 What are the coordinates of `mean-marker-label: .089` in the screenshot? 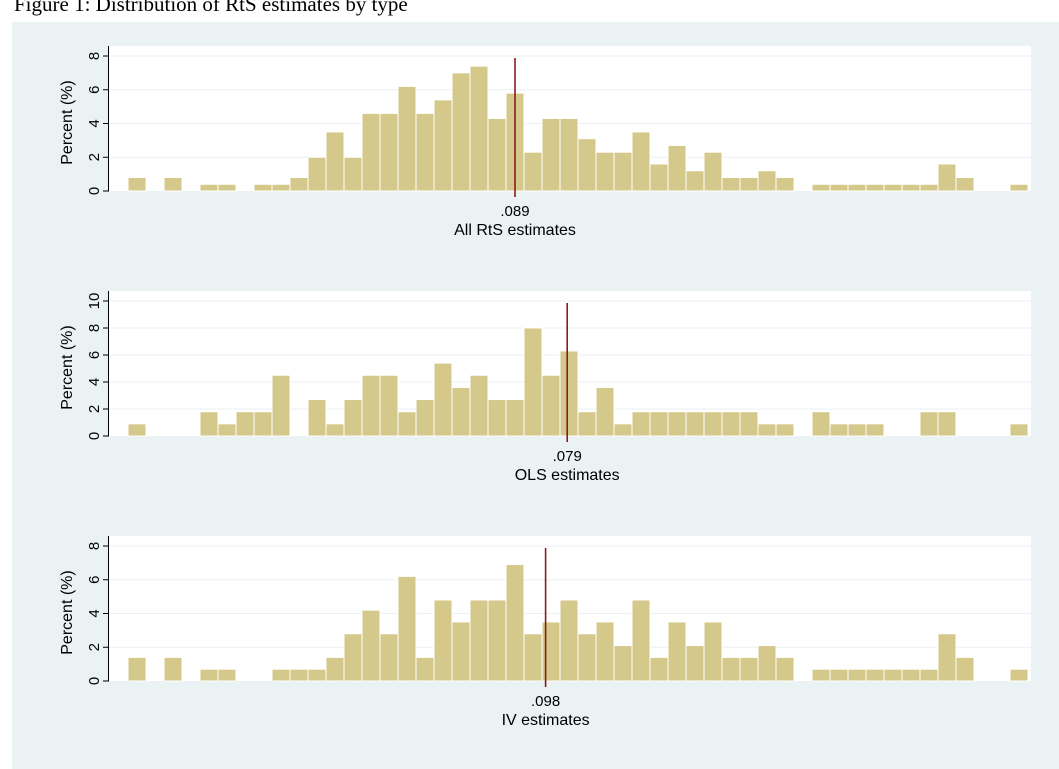 It's located at (514, 211).